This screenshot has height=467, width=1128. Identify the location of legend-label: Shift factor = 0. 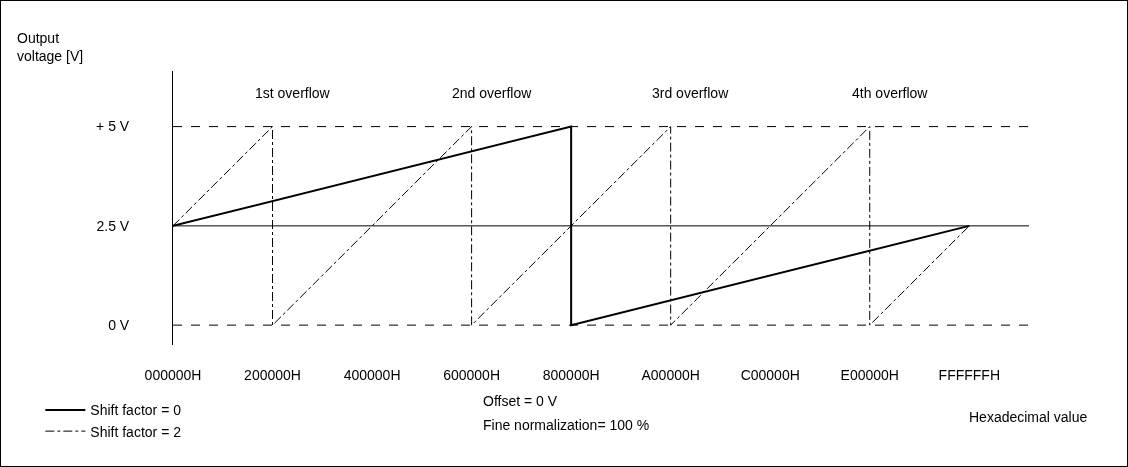
(136, 410).